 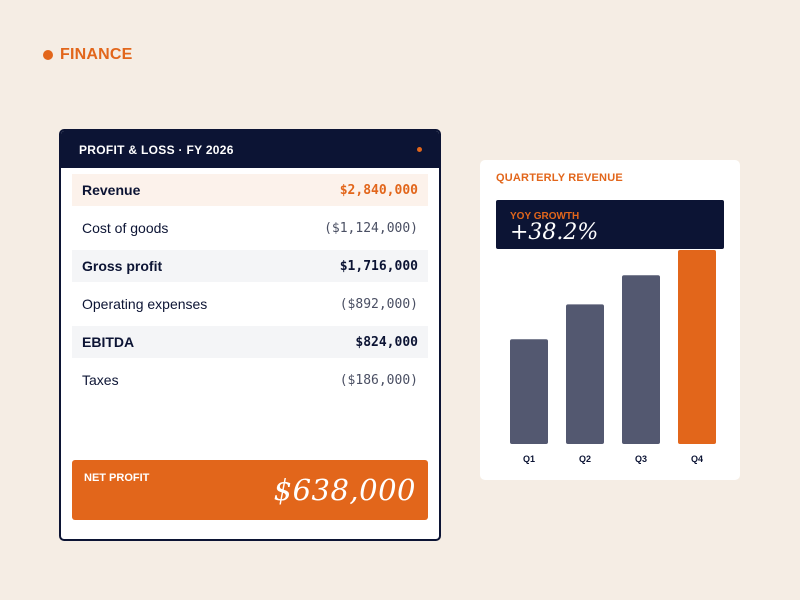 I want to click on row-value: ($186,000), so click(x=378, y=380).